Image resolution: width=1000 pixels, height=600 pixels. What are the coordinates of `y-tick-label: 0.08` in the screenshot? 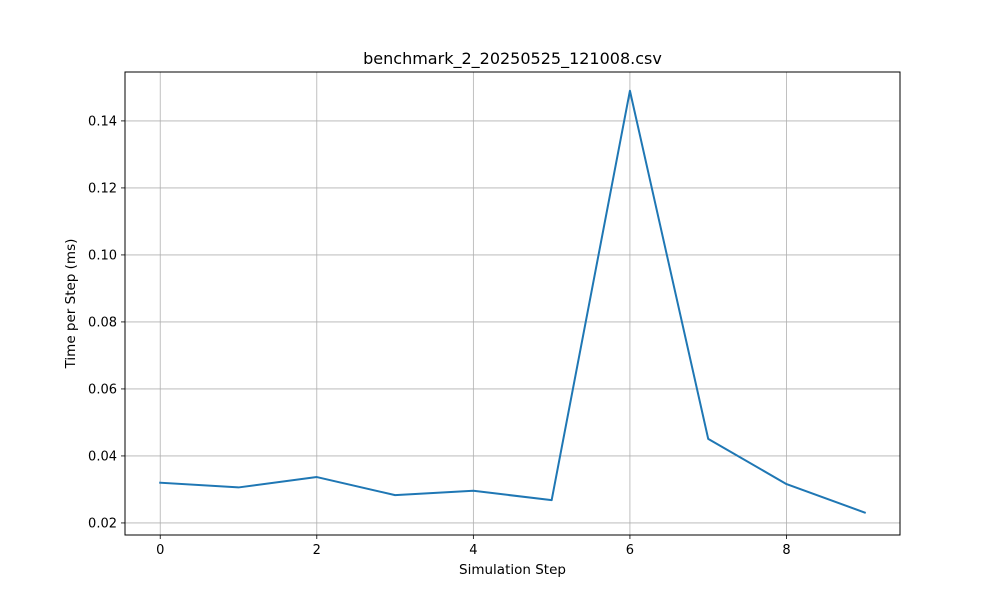 It's located at (102, 322).